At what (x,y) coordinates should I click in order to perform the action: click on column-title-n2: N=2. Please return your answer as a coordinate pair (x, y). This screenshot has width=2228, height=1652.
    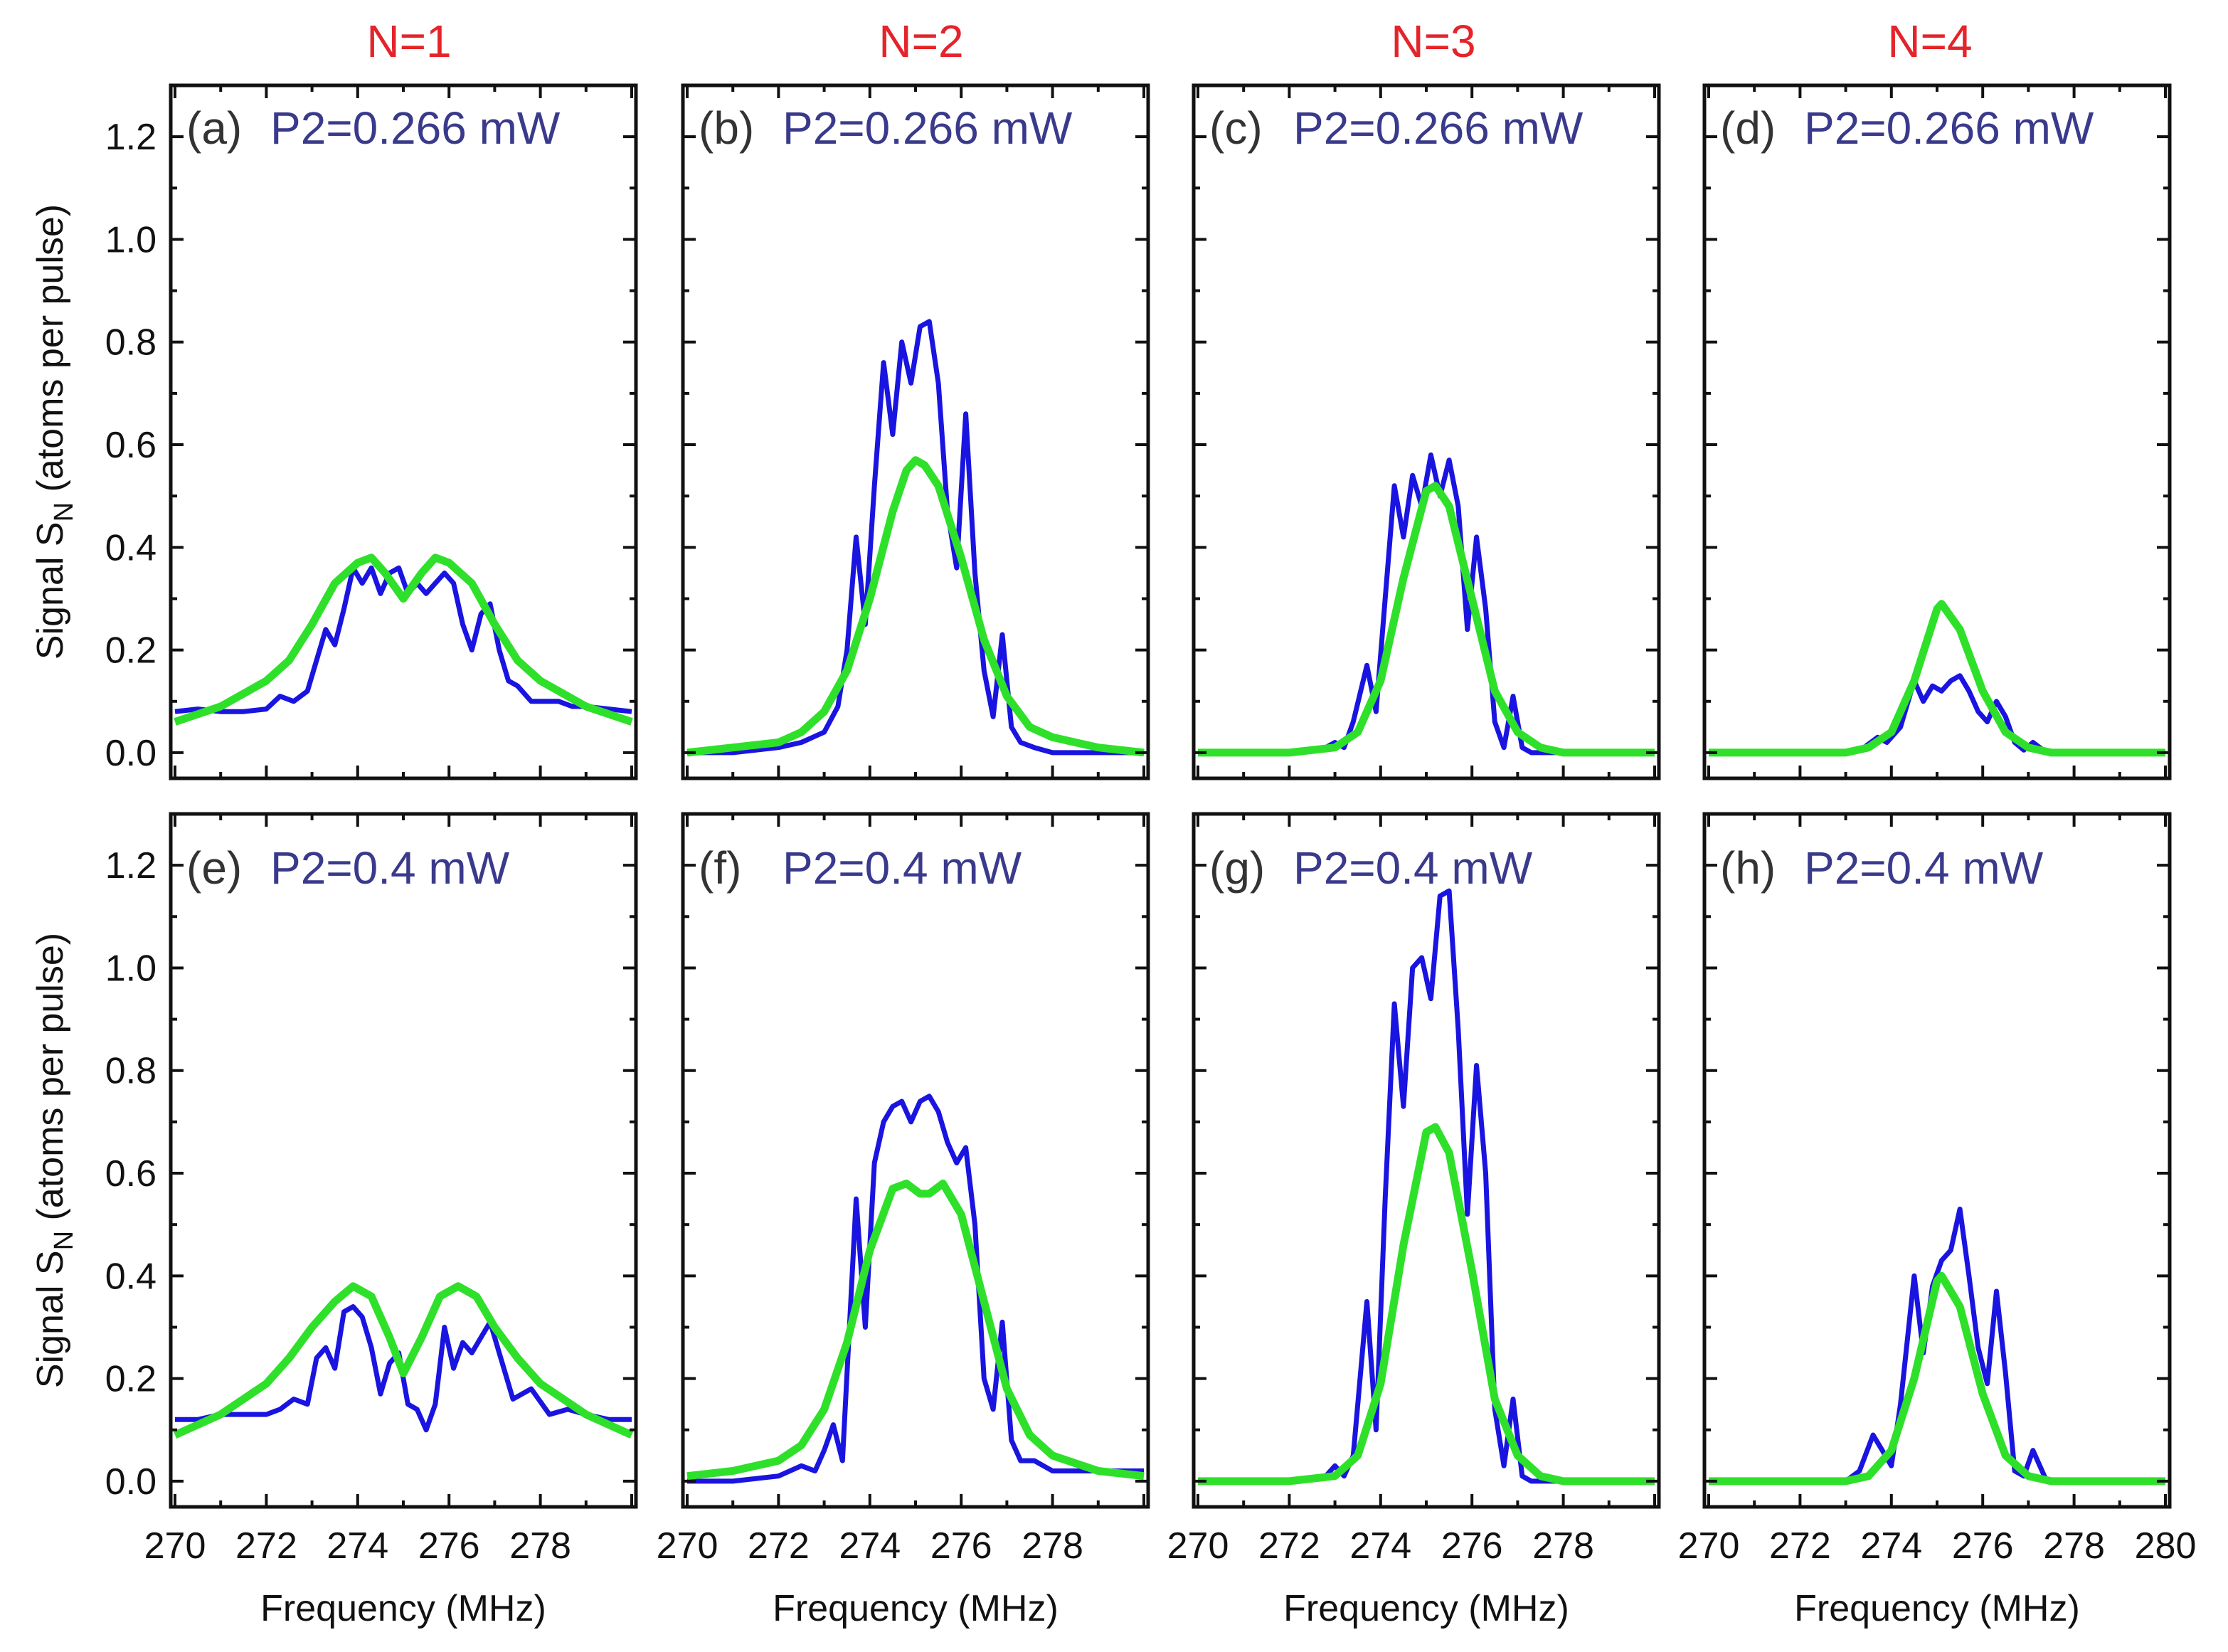
    Looking at the image, I should click on (921, 41).